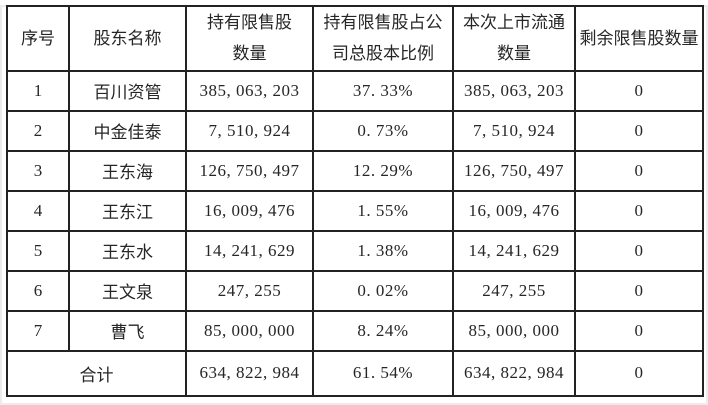 The width and height of the screenshot is (708, 405). I want to click on cell-ratio: 8. 24%, so click(383, 330).